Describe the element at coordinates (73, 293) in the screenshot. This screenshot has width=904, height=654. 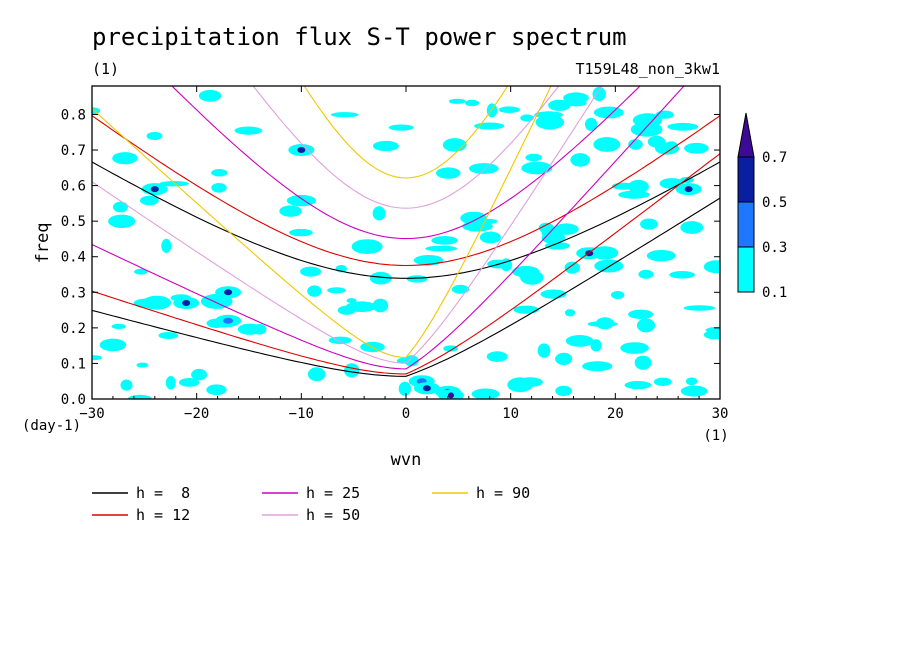
I see `y-tick-label: 0.3` at that location.